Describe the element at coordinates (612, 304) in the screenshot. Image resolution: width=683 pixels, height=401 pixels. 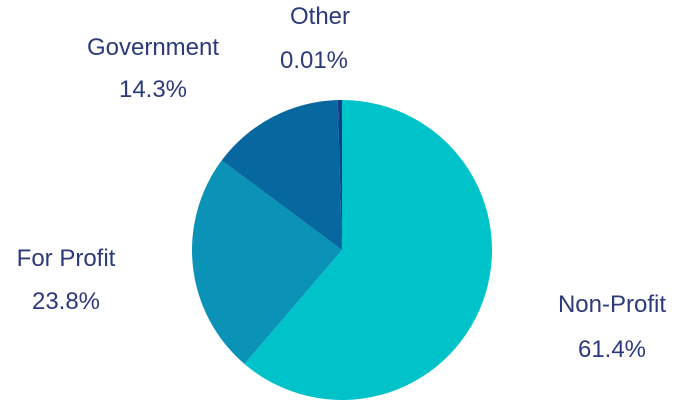
I see `slice-label-non-profit: Non-Profit` at that location.